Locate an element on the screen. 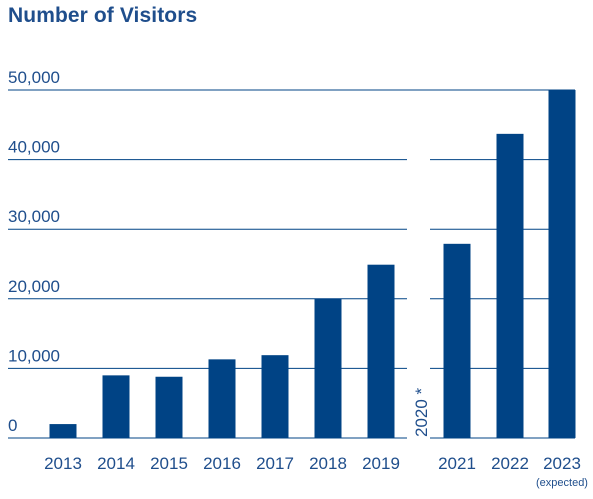 Image resolution: width=593 pixels, height=499 pixels. y-tick-label: 20,000 is located at coordinates (34, 286).